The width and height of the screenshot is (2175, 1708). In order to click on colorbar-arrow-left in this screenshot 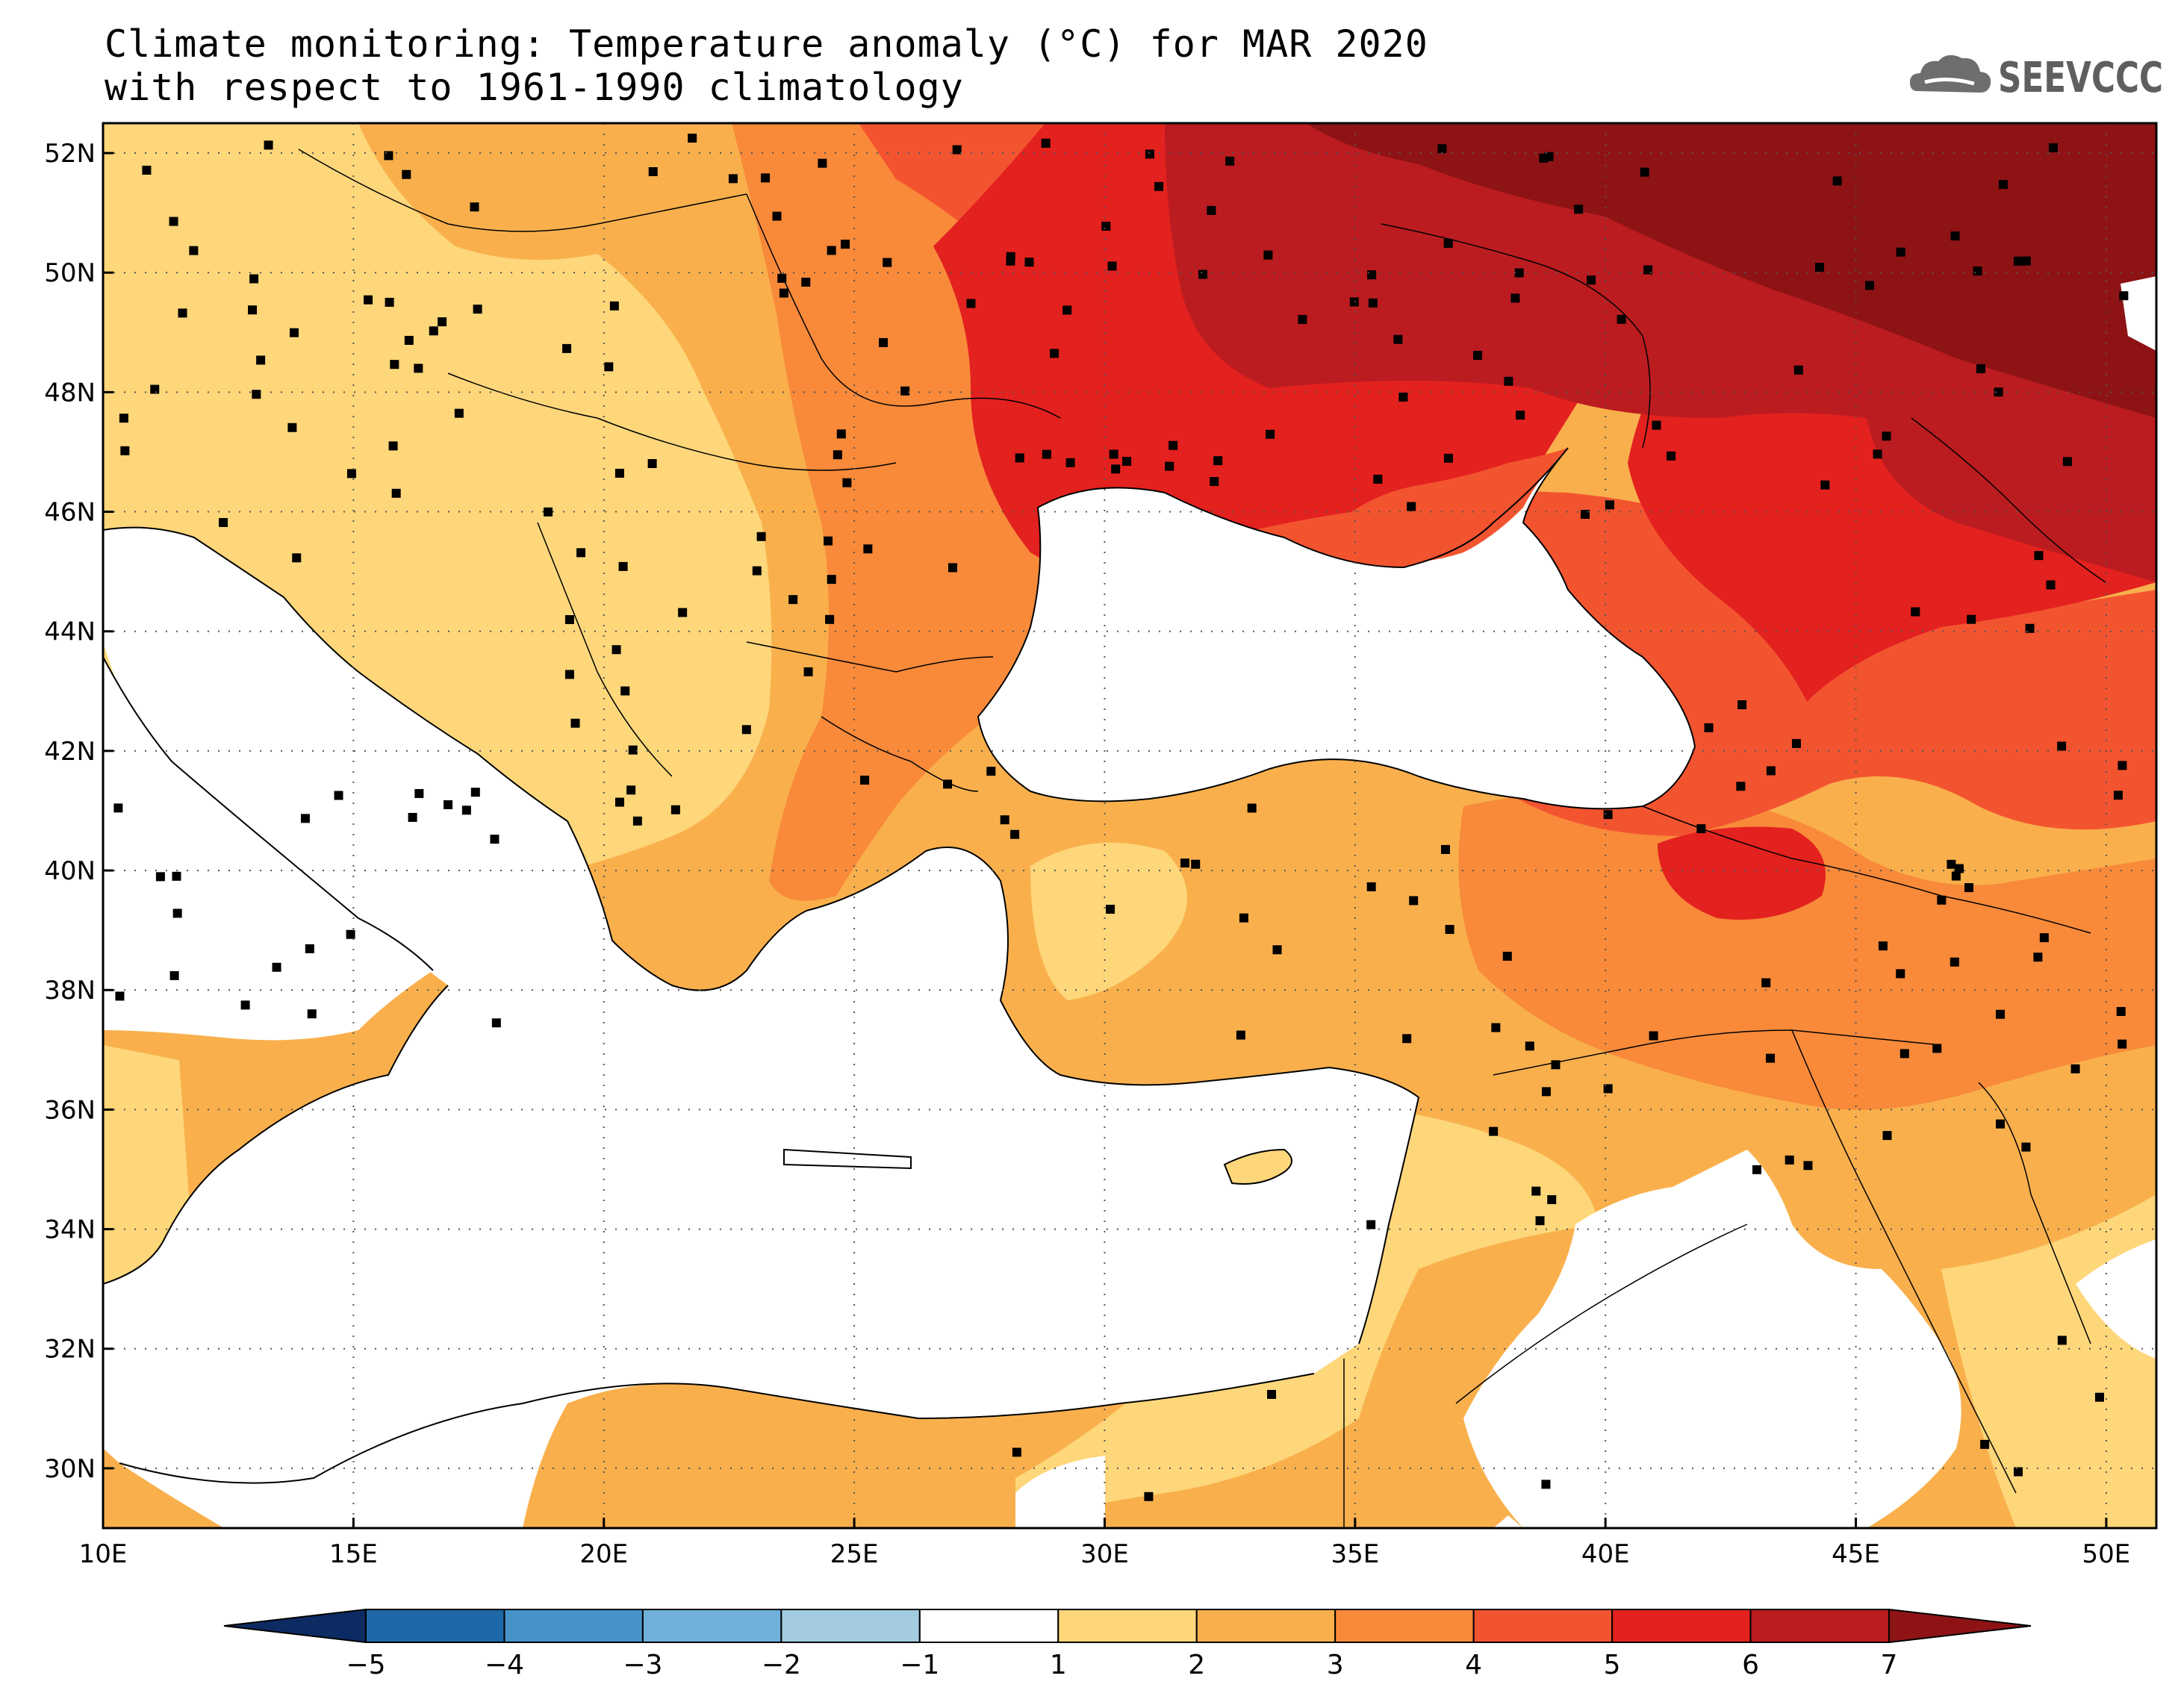, I will do `click(295, 1626)`.